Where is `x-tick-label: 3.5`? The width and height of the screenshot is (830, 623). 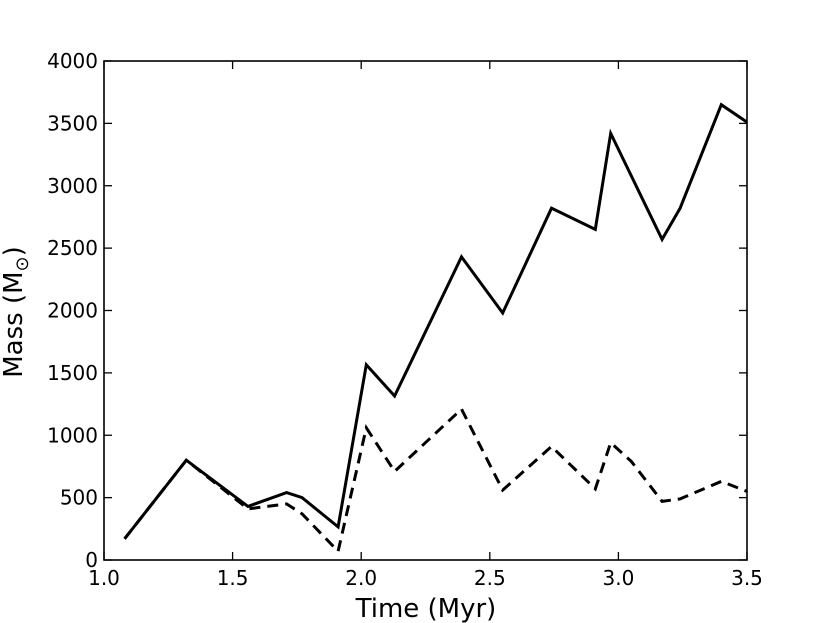
x-tick-label: 3.5 is located at coordinates (747, 578).